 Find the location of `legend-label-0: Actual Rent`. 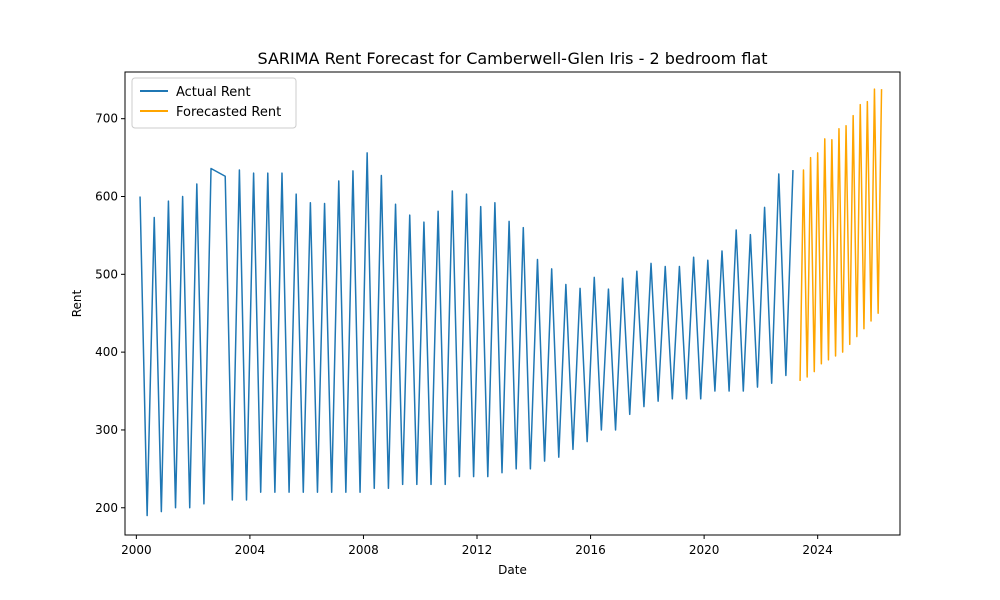

legend-label-0: Actual Rent is located at coordinates (213, 92).